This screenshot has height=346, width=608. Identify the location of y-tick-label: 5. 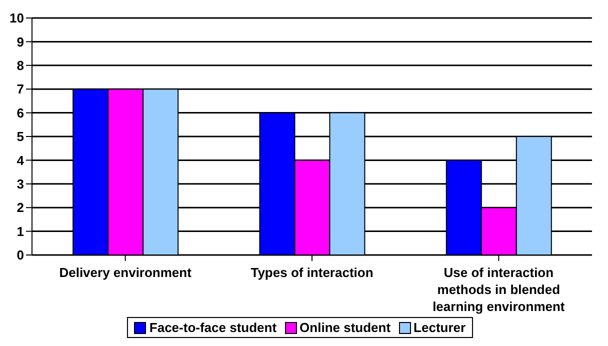
(20, 136).